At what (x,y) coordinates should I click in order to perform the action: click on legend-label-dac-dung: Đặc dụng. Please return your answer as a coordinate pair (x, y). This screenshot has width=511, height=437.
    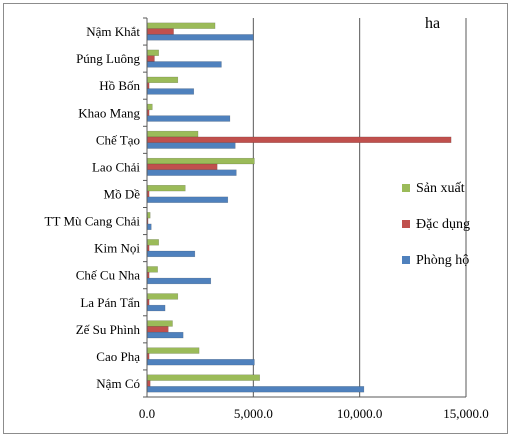
    Looking at the image, I should click on (443, 224).